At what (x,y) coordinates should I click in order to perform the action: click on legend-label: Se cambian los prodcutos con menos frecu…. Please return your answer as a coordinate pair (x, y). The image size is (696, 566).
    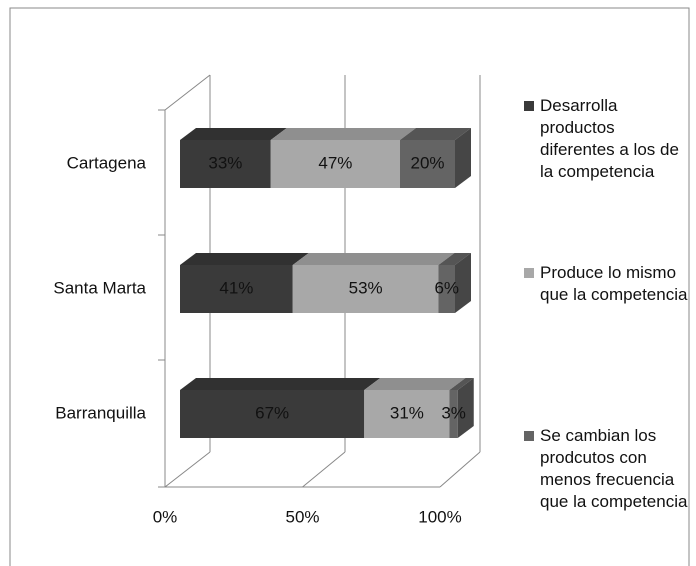
    Looking at the image, I should click on (614, 468).